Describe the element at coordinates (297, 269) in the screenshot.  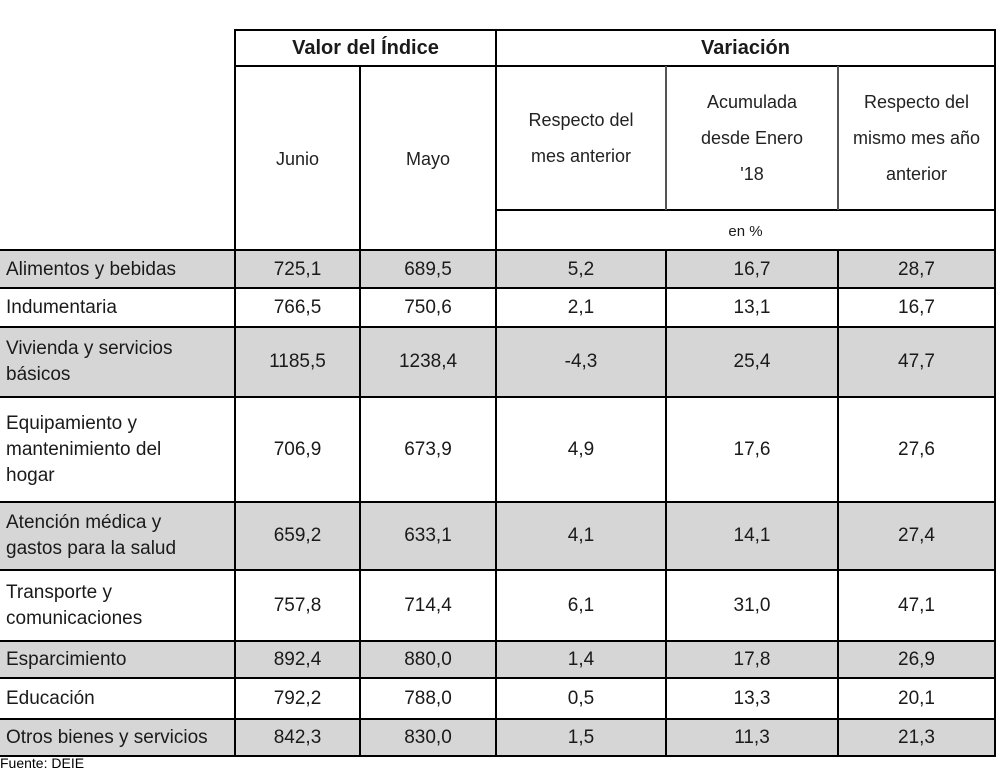
I see `cell-junio: 725,1` at that location.